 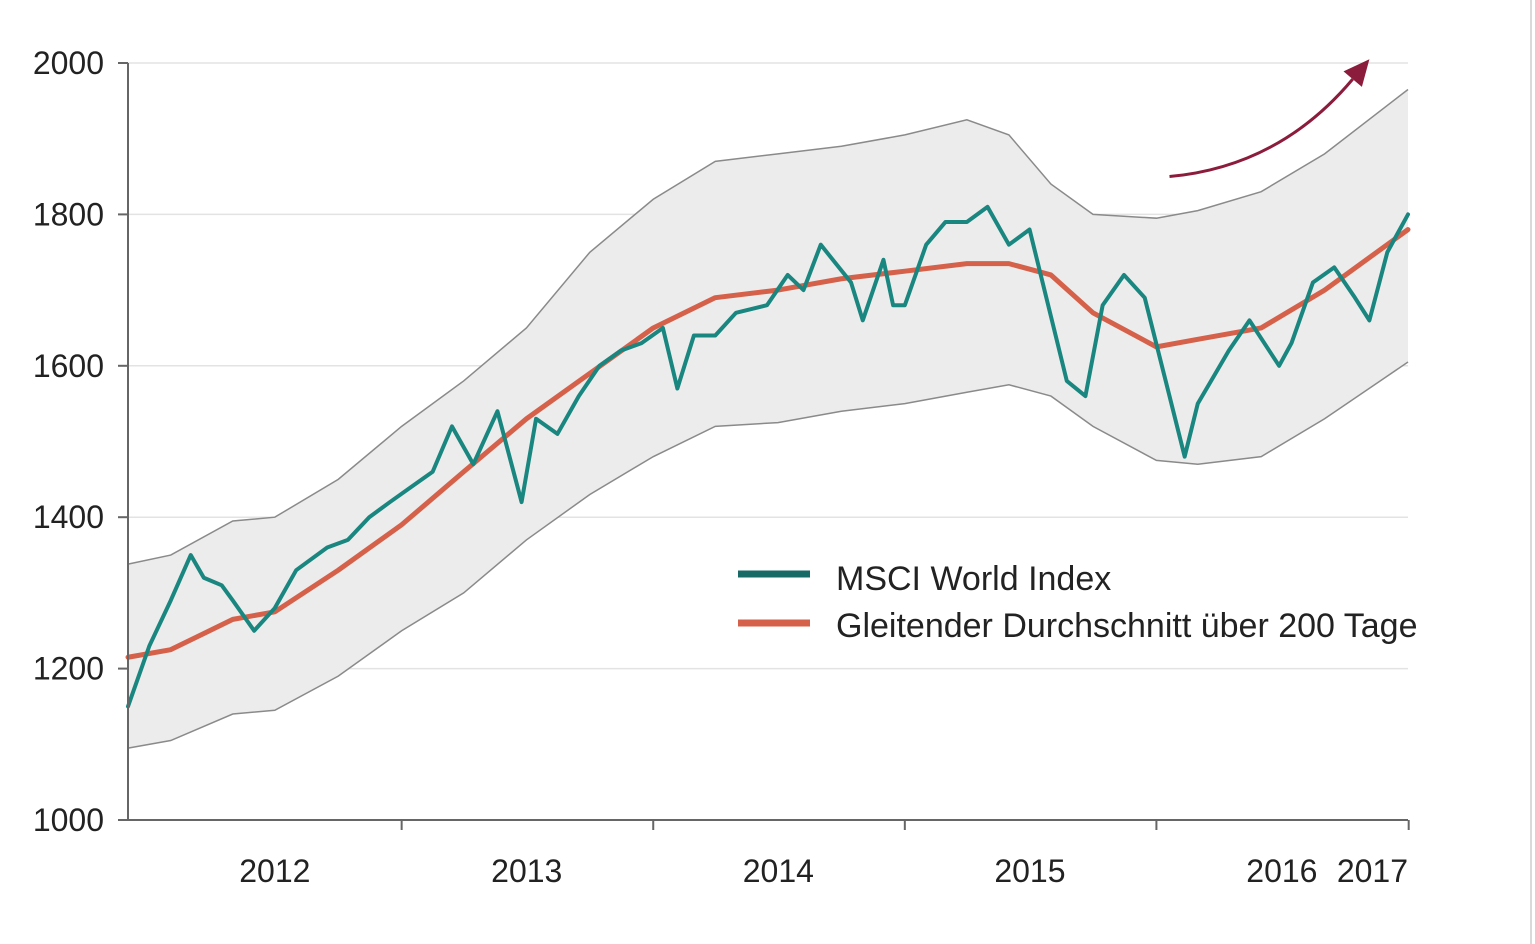 What do you see at coordinates (1261, 128) in the screenshot?
I see `trend-arrow-shaft` at bounding box center [1261, 128].